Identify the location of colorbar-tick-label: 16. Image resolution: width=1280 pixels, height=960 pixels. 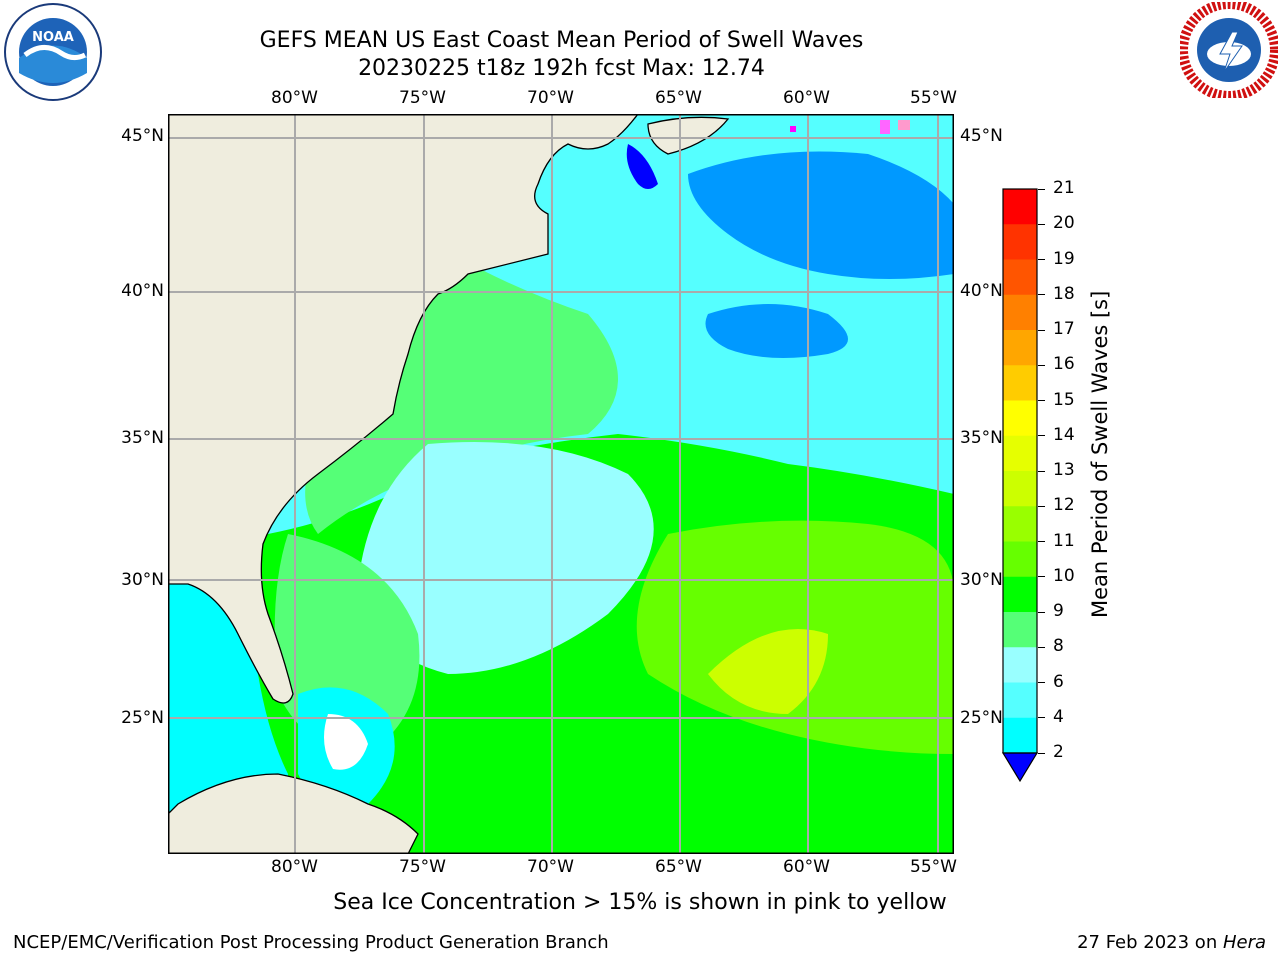
(1064, 364).